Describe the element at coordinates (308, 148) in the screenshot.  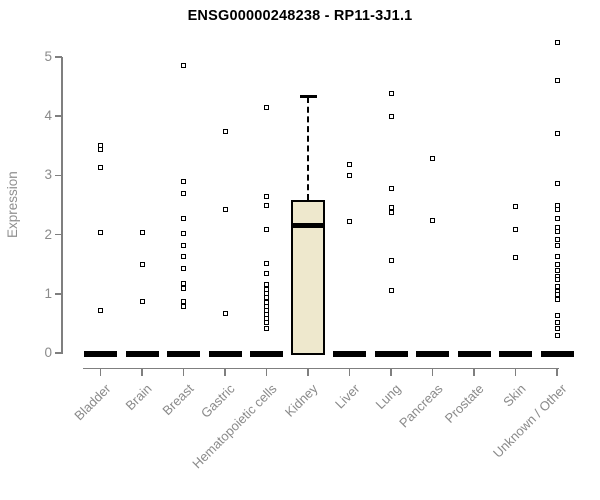
I see `whisker` at that location.